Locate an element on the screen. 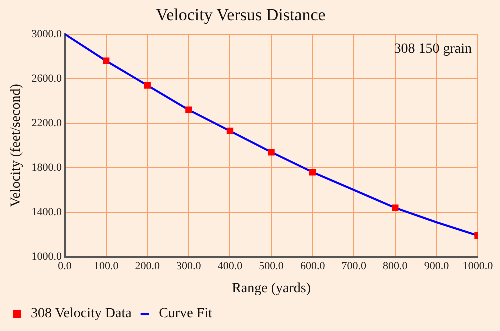 Image resolution: width=500 pixels, height=331 pixels. x-tick-label: 600.0 is located at coordinates (313, 266).